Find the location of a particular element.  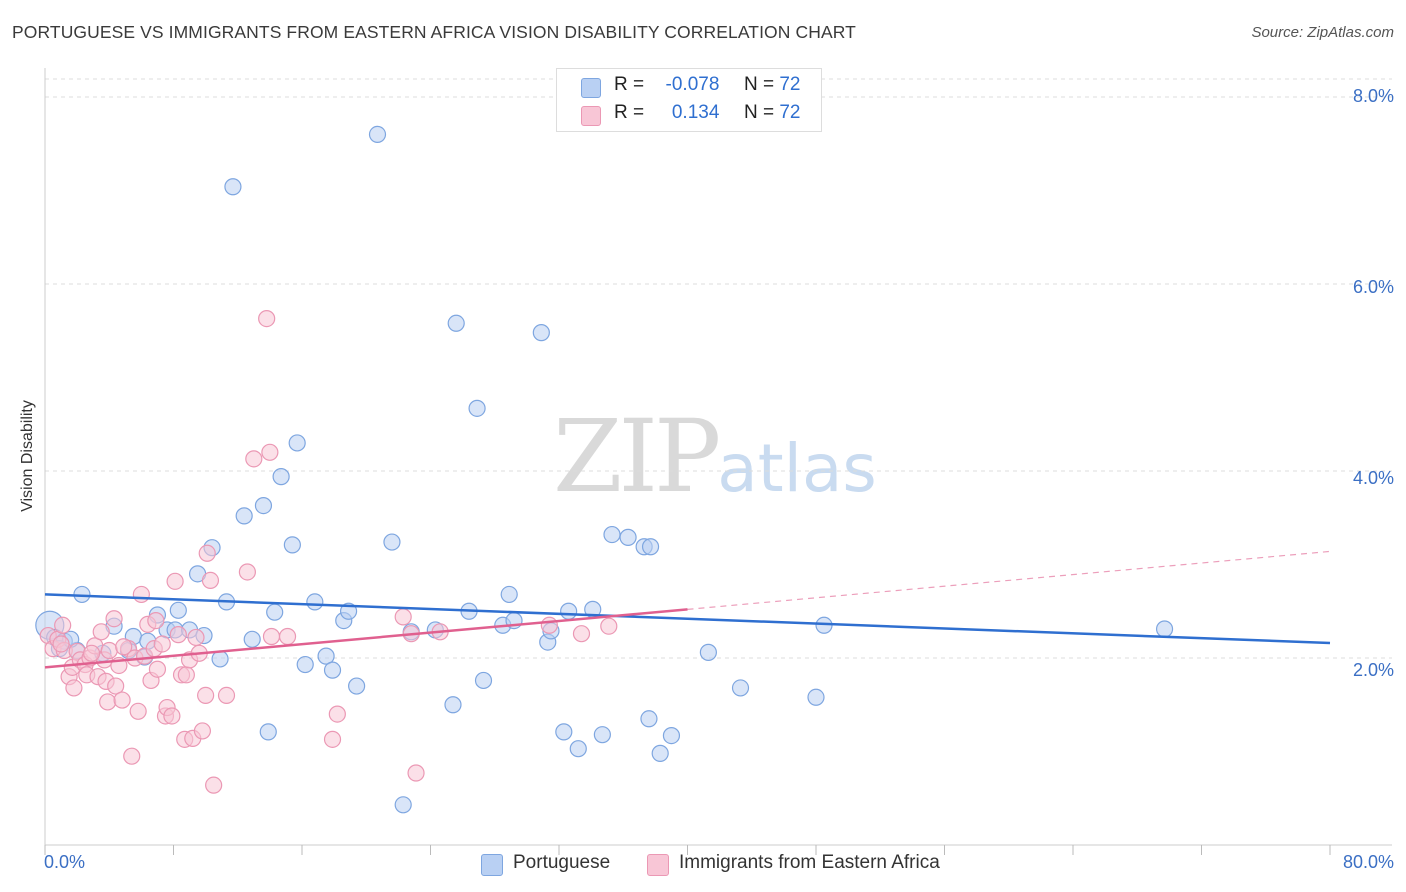

watermark-atlas: atlas is located at coordinates (797, 468).